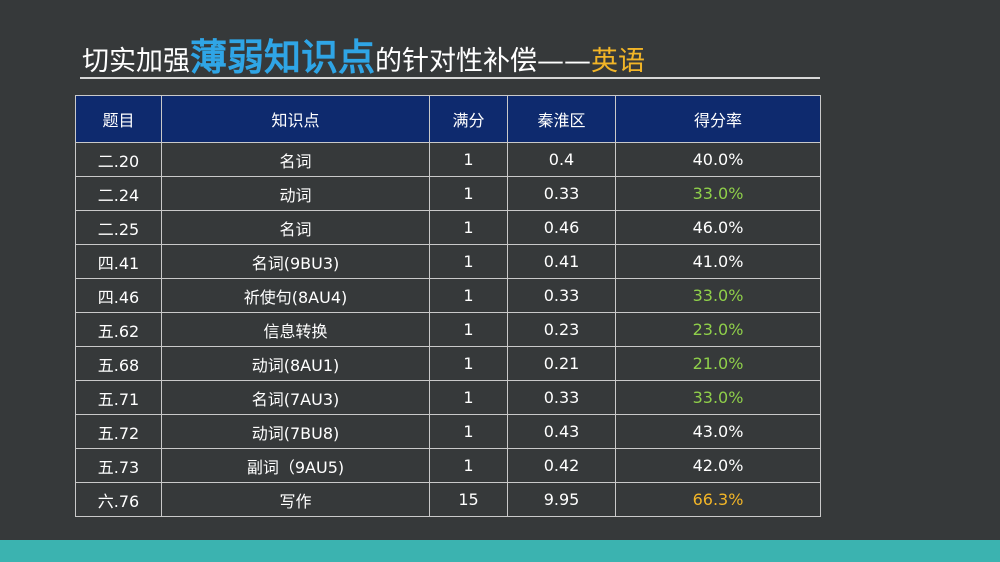  Describe the element at coordinates (118, 499) in the screenshot. I see `cell-item: 六.76` at that location.